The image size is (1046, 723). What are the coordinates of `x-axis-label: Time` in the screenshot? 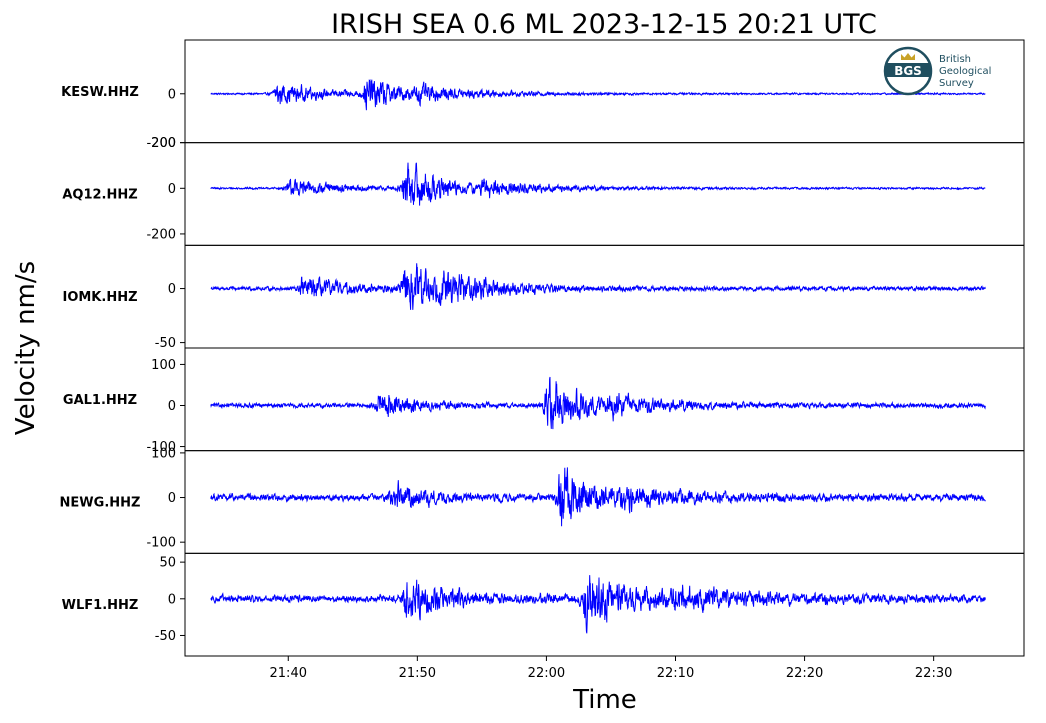 It's located at (604, 700).